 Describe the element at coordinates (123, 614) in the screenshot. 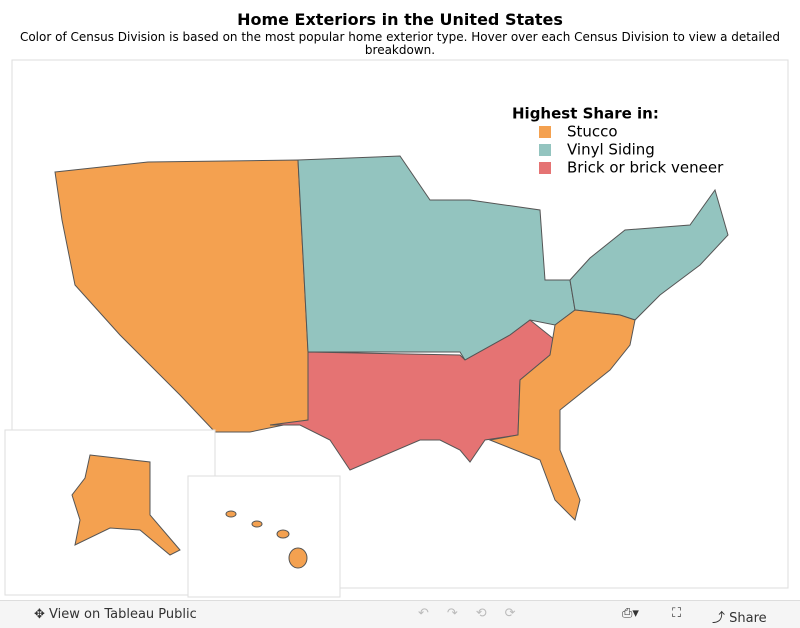

I see `view-text: View on Tableau Public` at that location.